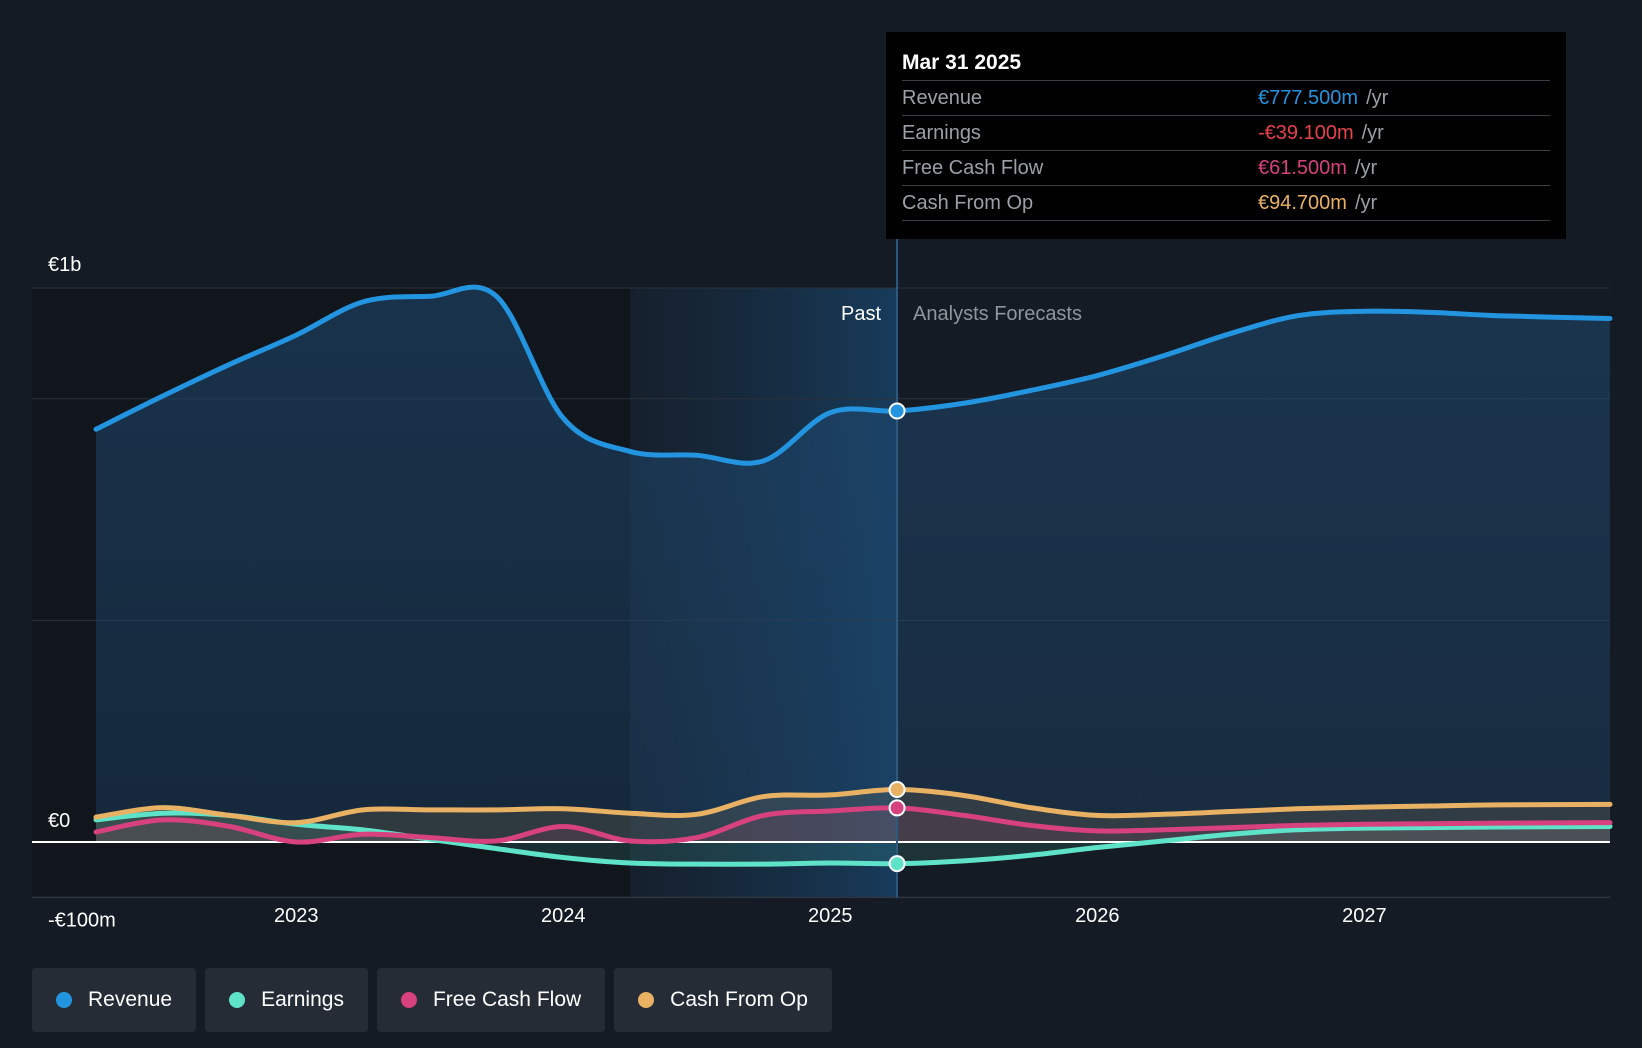 Image resolution: width=1642 pixels, height=1048 pixels. I want to click on tooltip-value: €61.500m, so click(1302, 168).